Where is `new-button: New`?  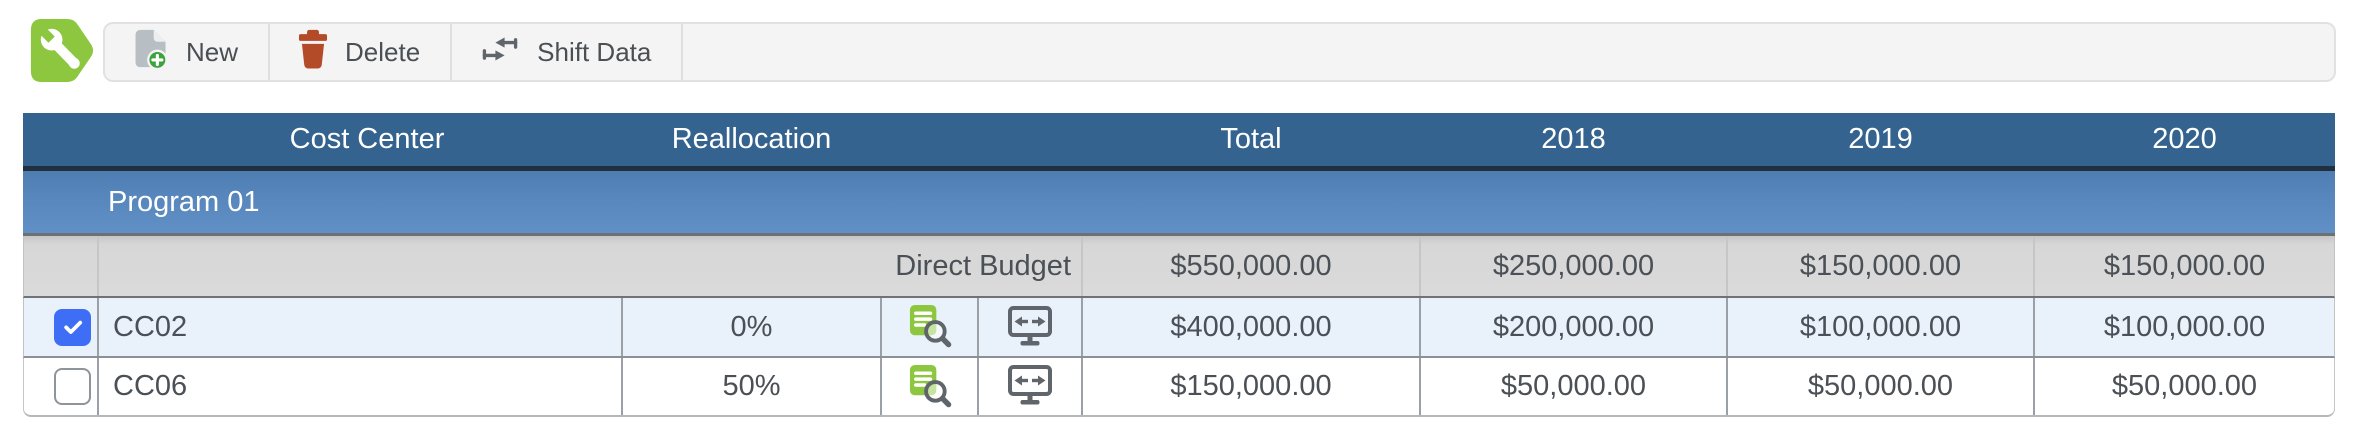 new-button: New is located at coordinates (188, 52).